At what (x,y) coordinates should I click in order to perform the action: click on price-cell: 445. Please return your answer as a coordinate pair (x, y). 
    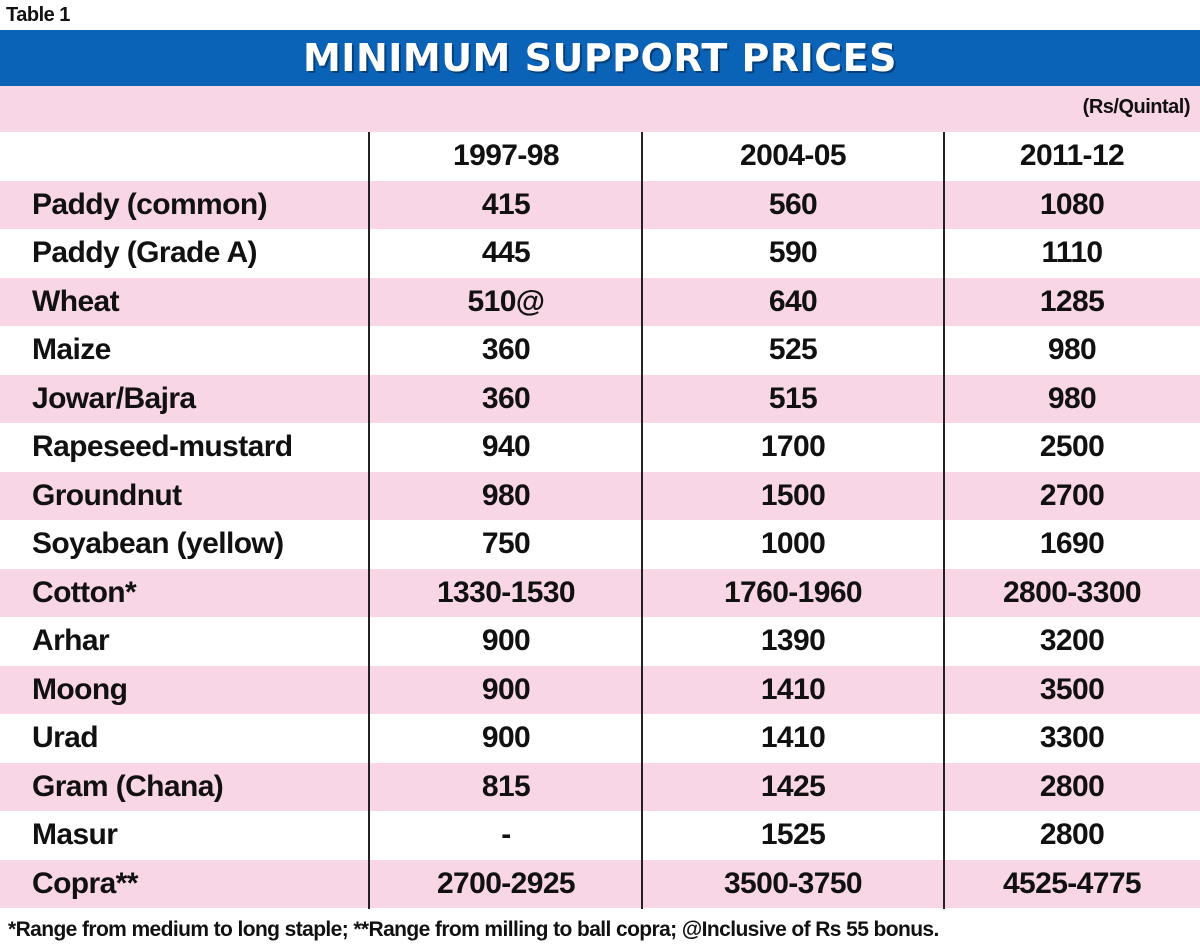
    Looking at the image, I should click on (506, 253).